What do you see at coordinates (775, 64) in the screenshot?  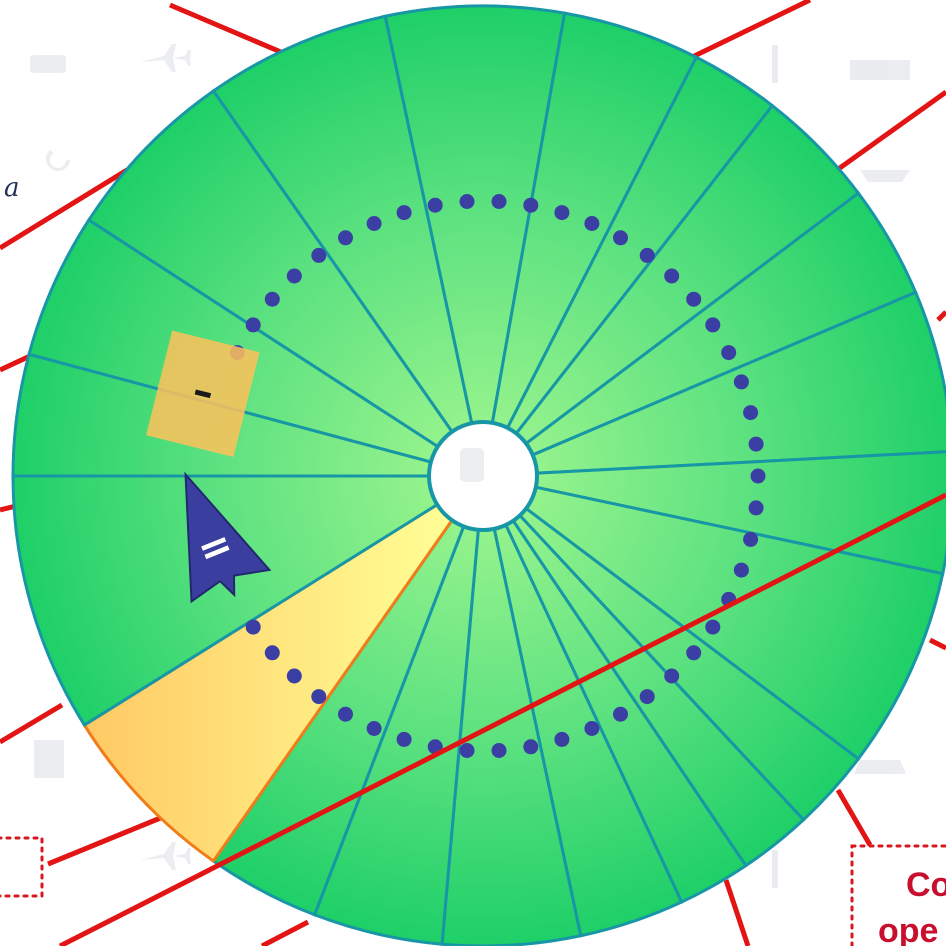 I see `cutlery-icon` at bounding box center [775, 64].